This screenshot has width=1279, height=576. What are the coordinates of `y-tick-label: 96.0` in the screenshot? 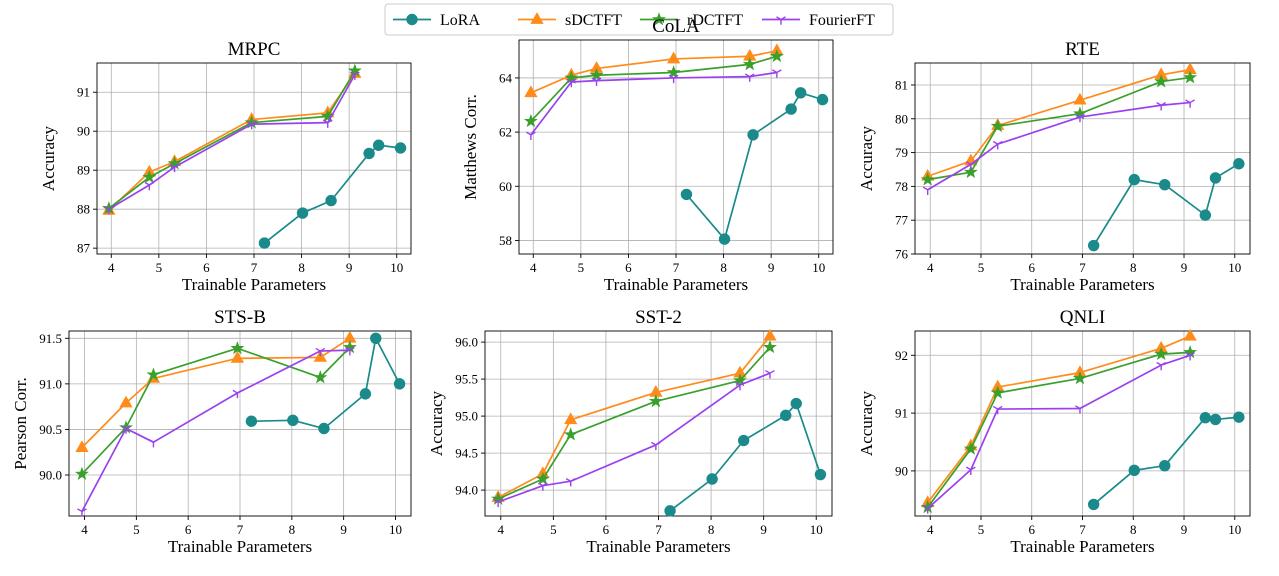 It's located at (466, 342).